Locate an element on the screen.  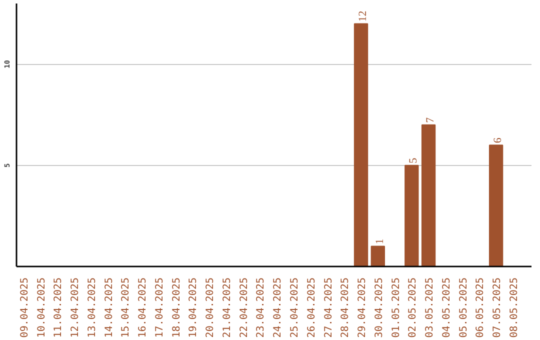
x-tick-label: 08.05.2025 is located at coordinates (514, 307).